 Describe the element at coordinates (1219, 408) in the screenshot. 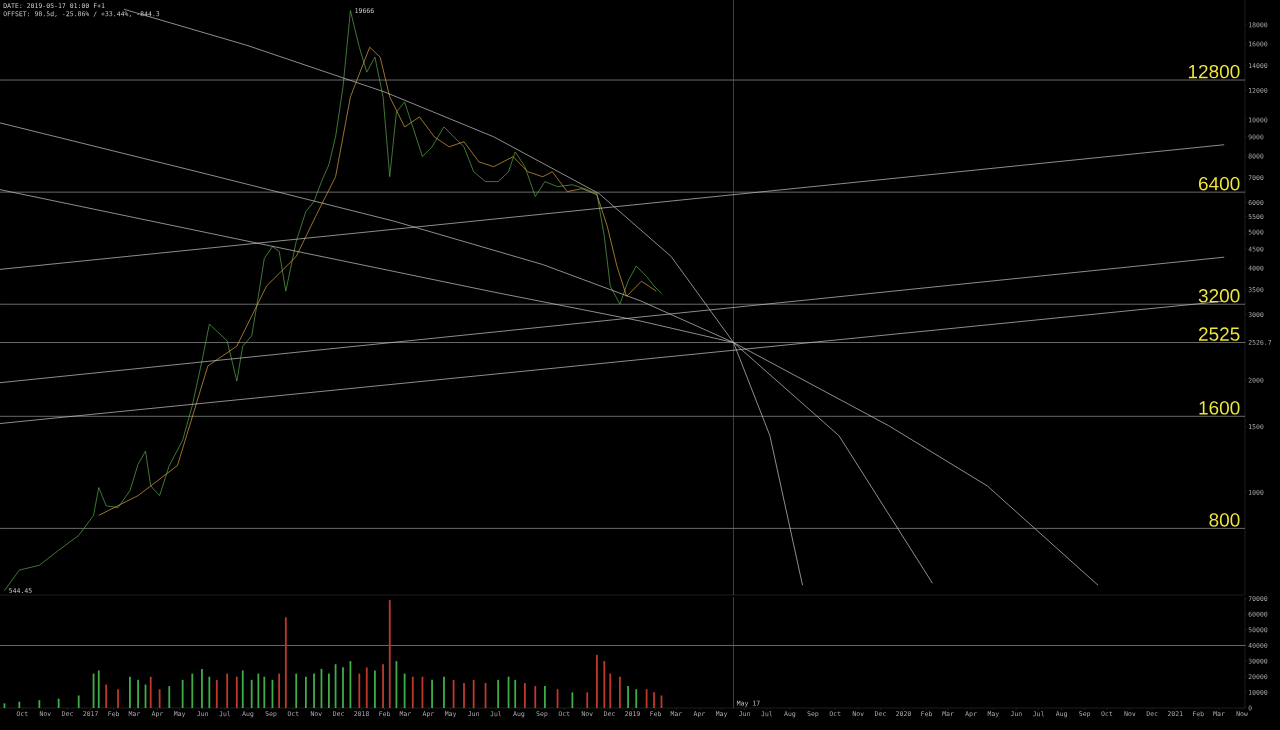

I see `ref-line-label: 1600` at that location.